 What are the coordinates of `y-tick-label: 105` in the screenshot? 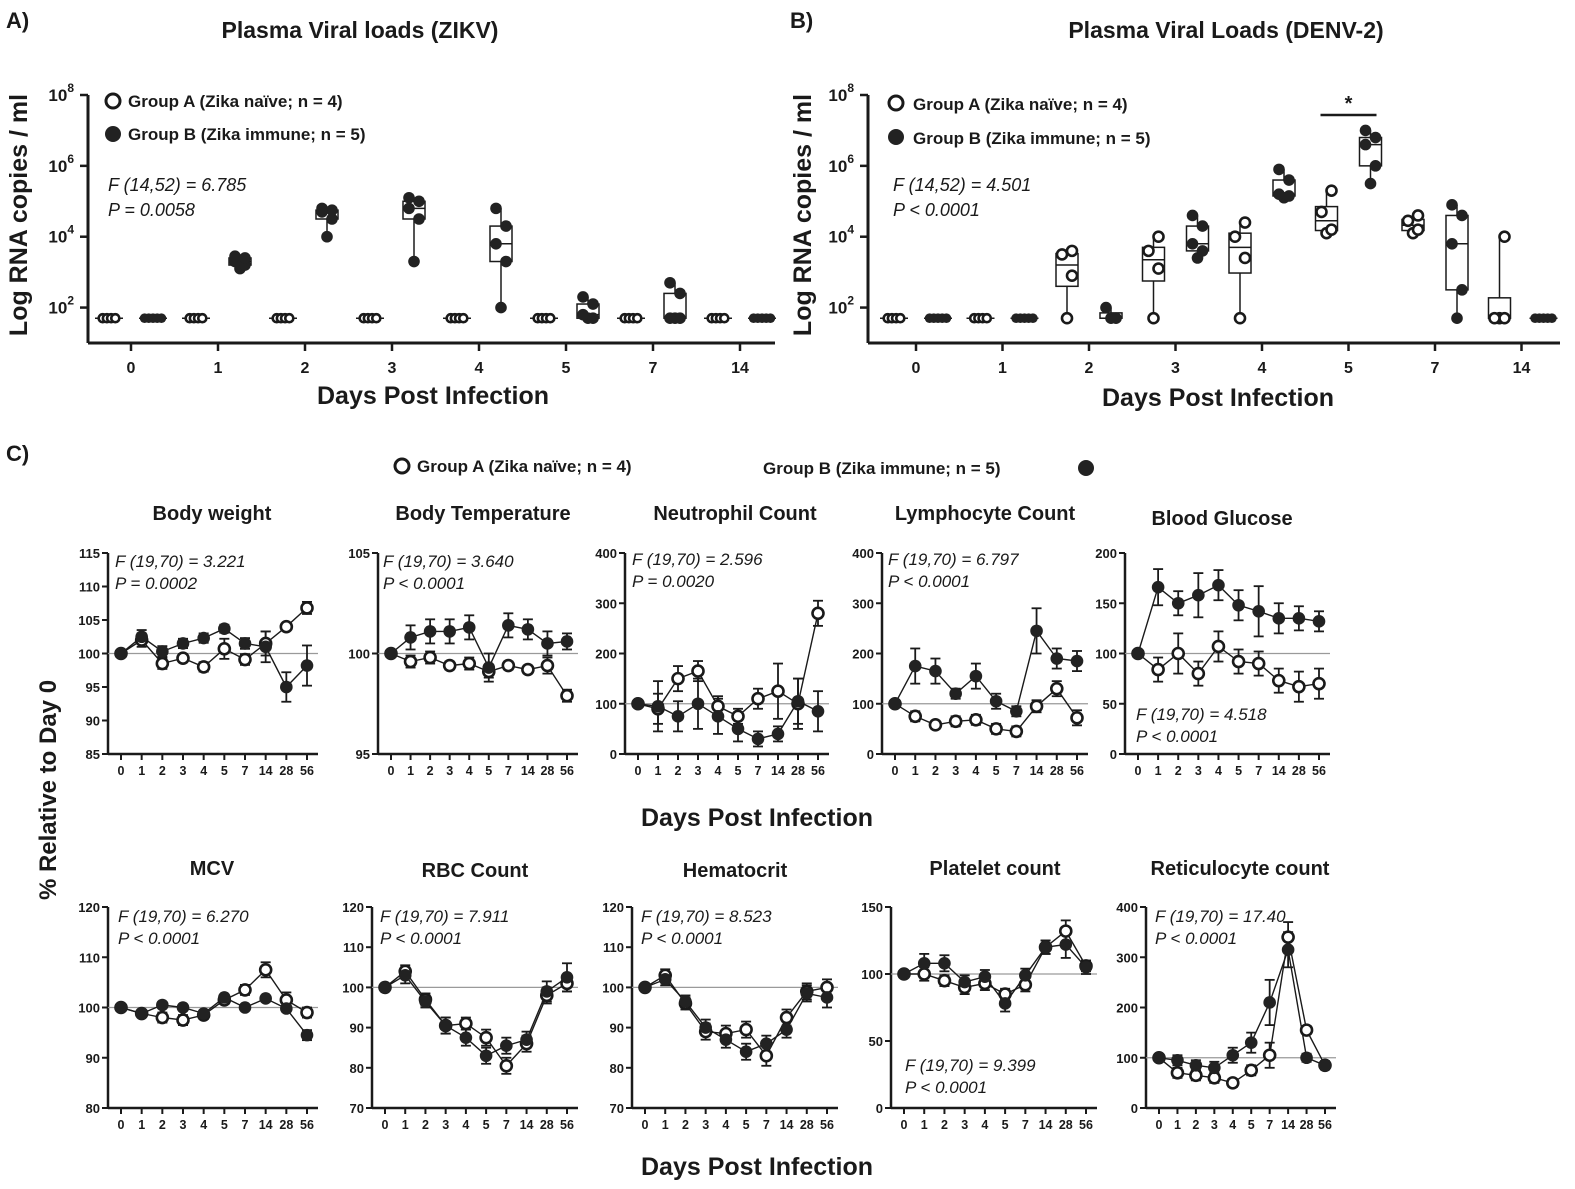 It's located at (89, 620).